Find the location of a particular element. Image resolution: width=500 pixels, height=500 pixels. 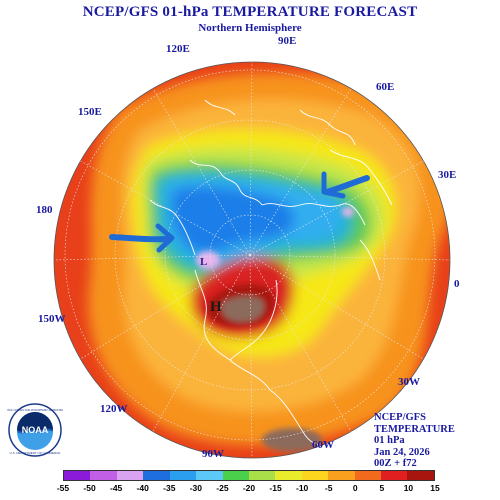

page-subtitle: Northern Hemisphere is located at coordinates (250, 28).